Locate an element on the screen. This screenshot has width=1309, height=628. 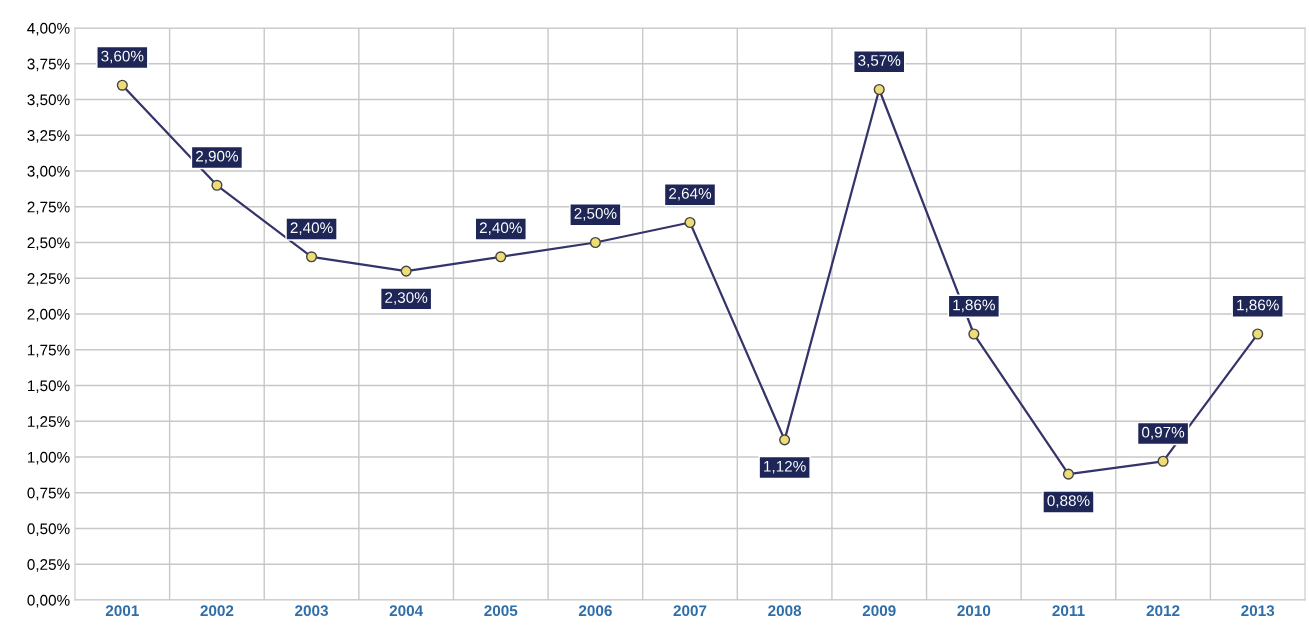
x-tick-label: 2004 is located at coordinates (406, 611).